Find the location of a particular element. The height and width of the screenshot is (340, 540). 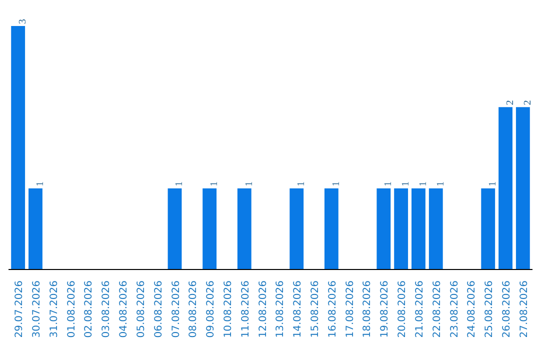

x-tick-label: 19.08.2026 is located at coordinates (385, 309).